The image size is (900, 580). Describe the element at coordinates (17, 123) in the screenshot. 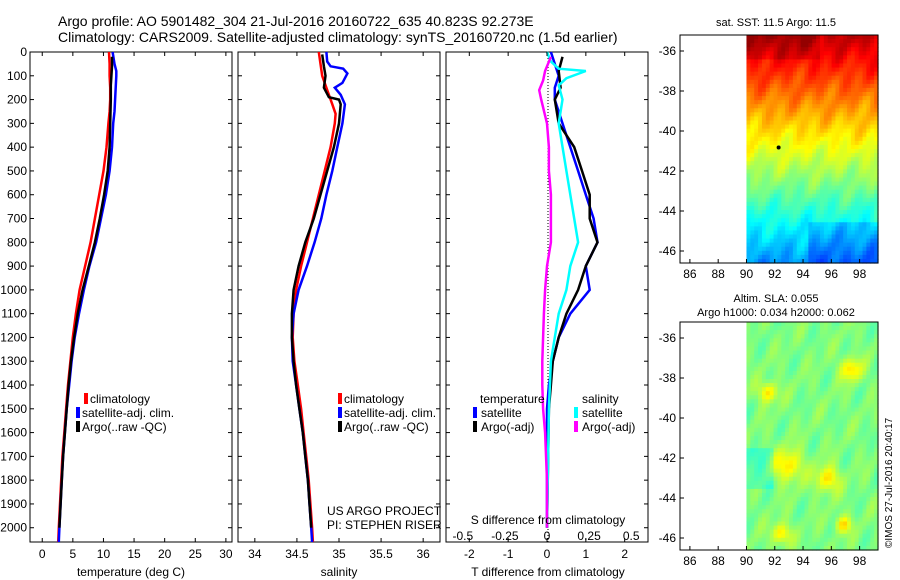

I see `temperature-ytick-label: 300` at that location.